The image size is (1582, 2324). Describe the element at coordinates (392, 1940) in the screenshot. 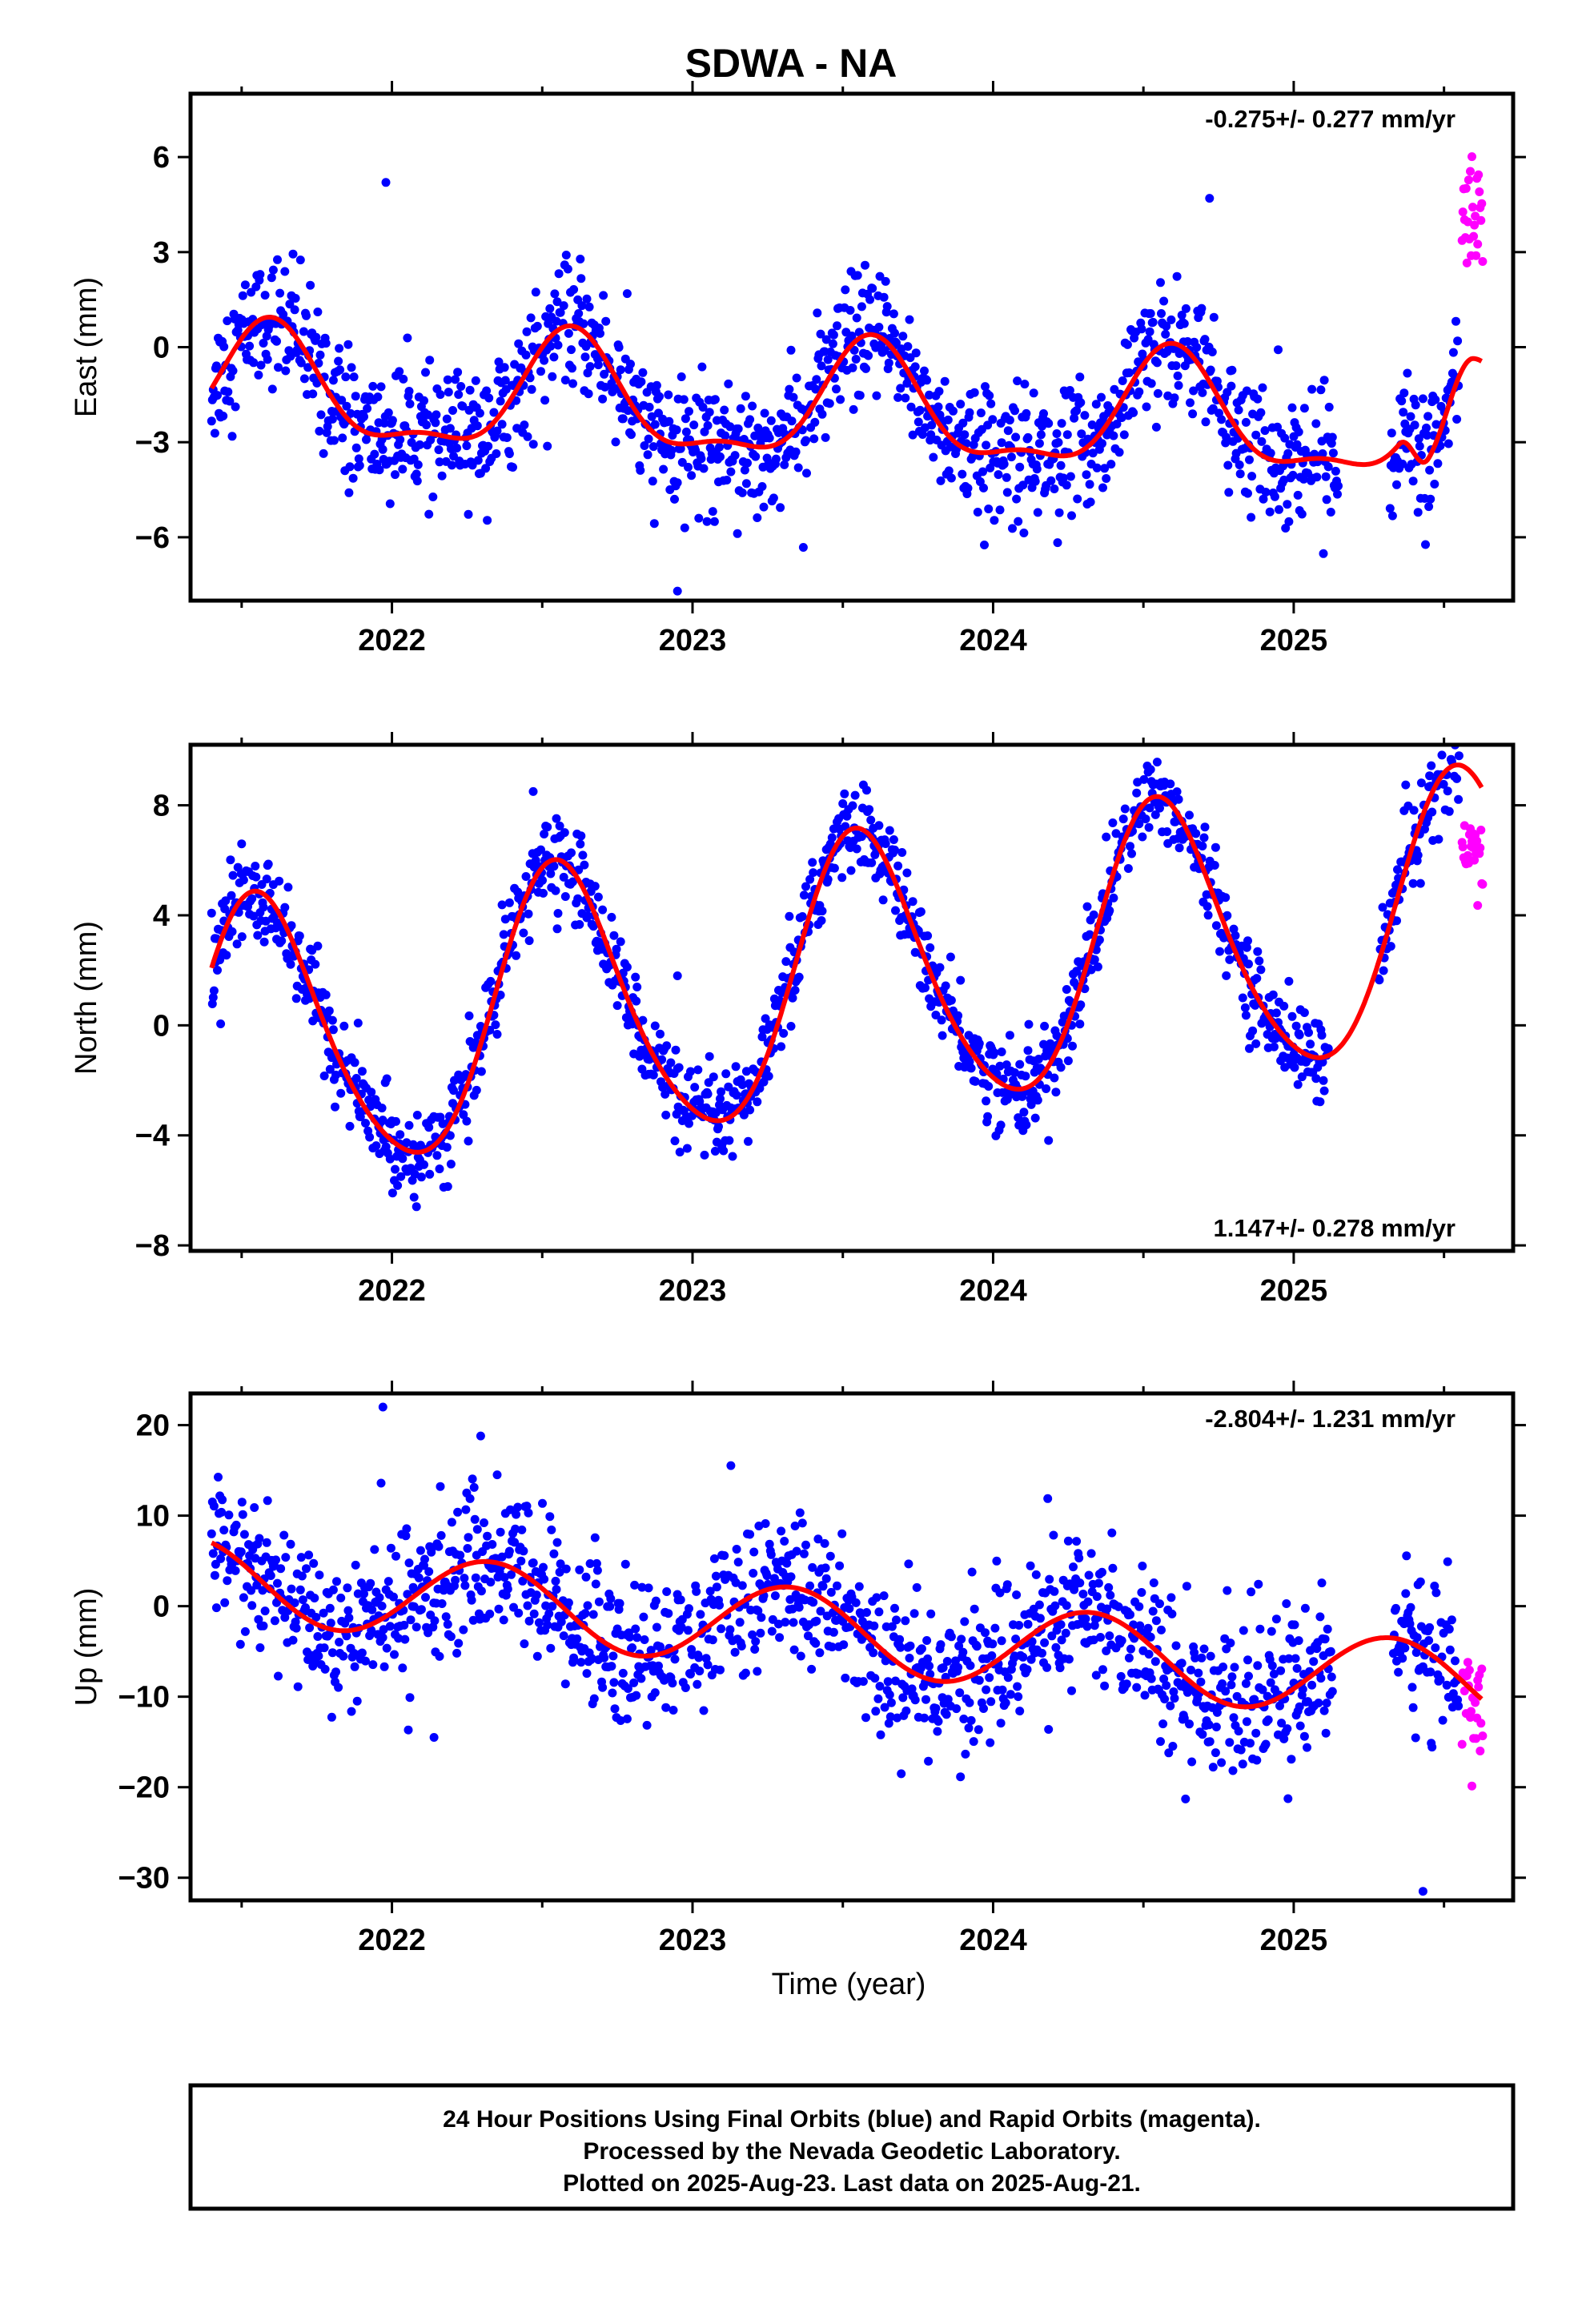

I see `x-tick-label: 2022` at that location.